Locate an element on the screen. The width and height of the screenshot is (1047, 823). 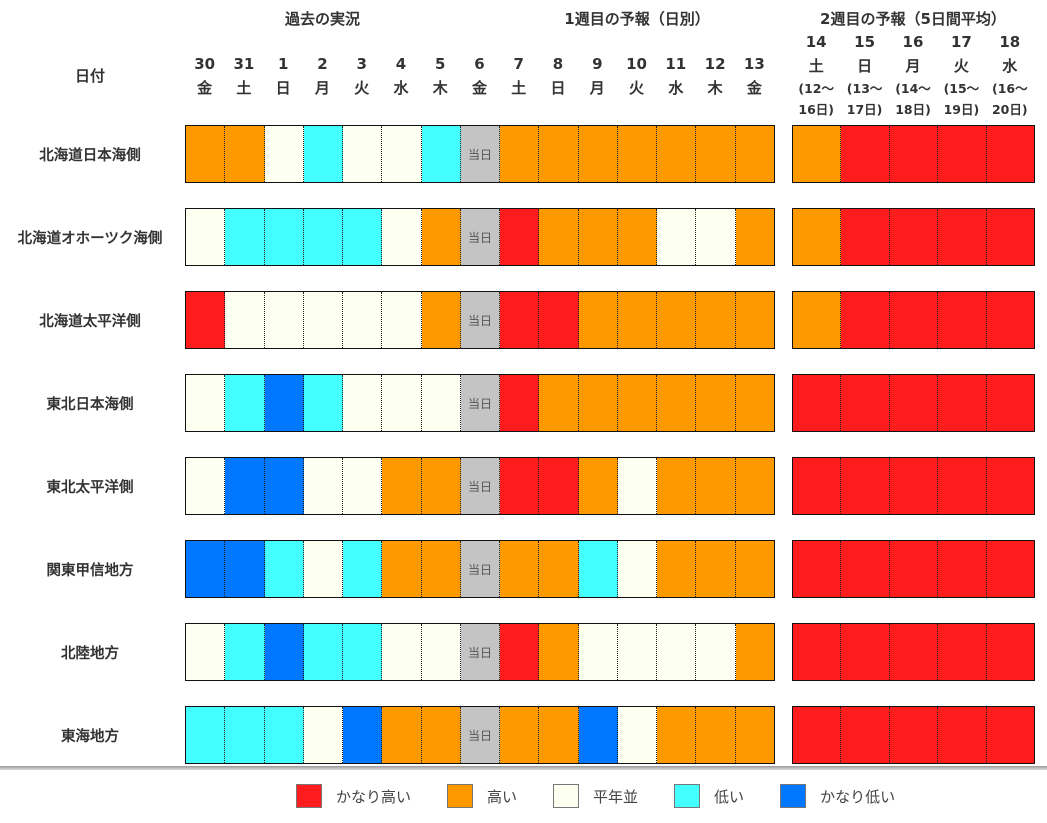
range-end: 20日) is located at coordinates (1009, 109).